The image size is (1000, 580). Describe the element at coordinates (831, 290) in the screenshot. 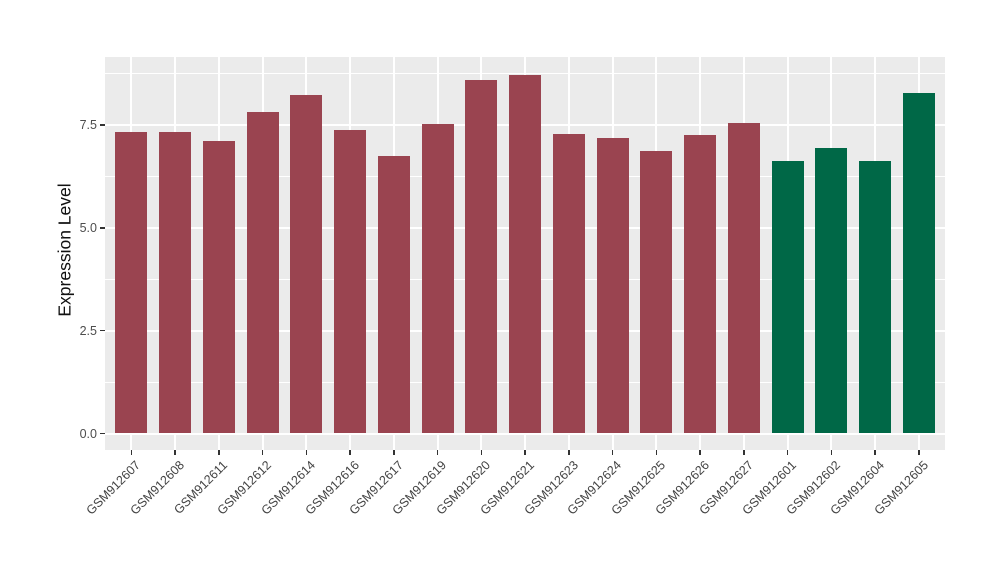

I see `bar-GSM912602` at that location.